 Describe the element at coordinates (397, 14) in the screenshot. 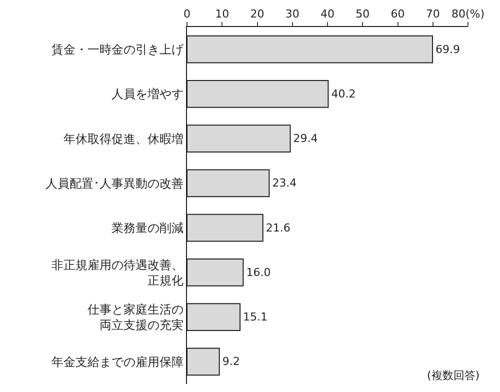

I see `x-tick-label: 60` at that location.